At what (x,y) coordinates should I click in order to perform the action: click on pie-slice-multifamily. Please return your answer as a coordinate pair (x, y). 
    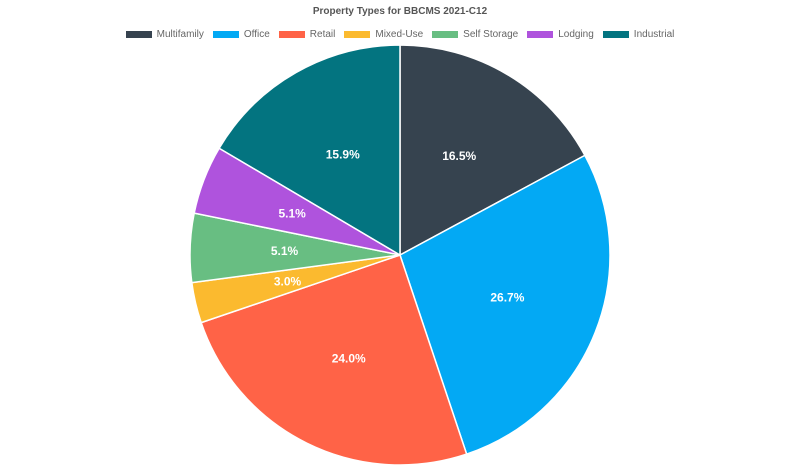
    Looking at the image, I should click on (492, 150).